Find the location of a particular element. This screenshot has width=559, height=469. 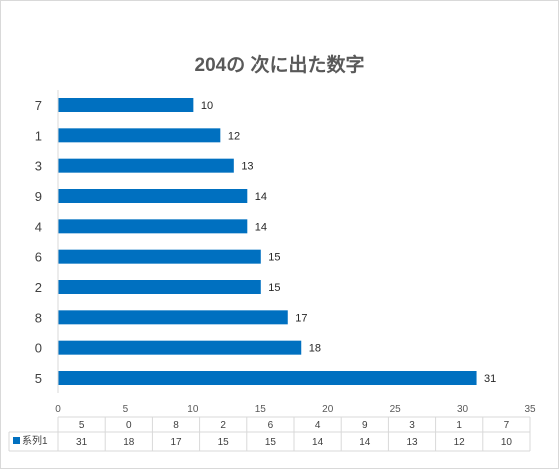

x-tick-20: 20 is located at coordinates (328, 409).